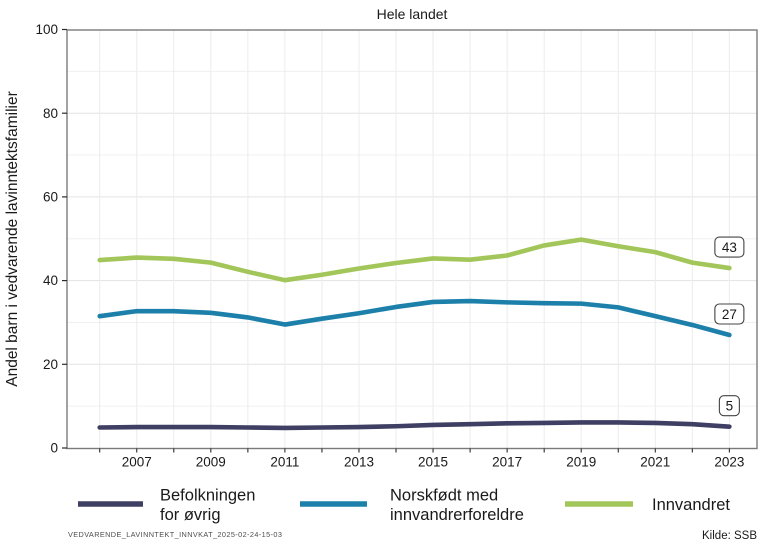 Image resolution: width=768 pixels, height=548 pixels. Describe the element at coordinates (50, 197) in the screenshot. I see `y-tick-label: 60` at that location.